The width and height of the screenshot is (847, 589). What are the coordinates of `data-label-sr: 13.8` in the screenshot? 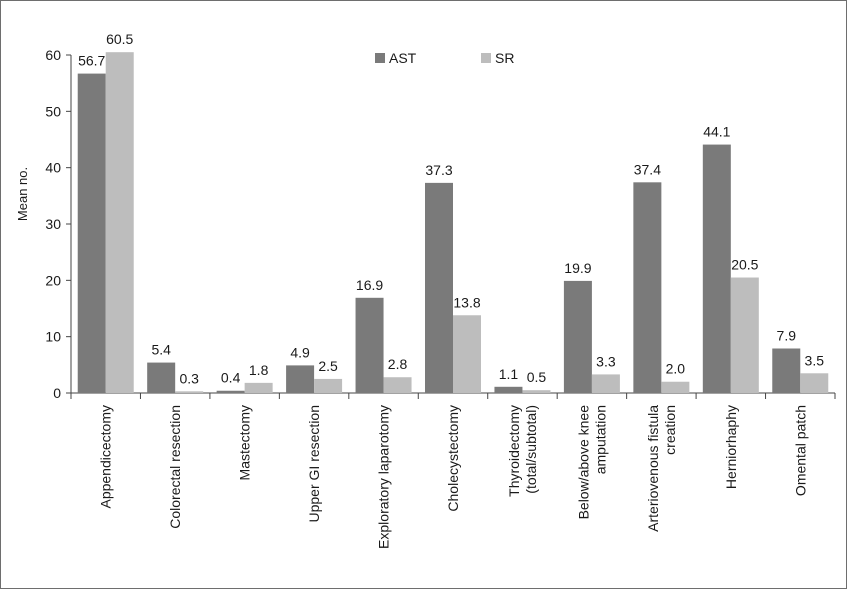 It's located at (466, 302).